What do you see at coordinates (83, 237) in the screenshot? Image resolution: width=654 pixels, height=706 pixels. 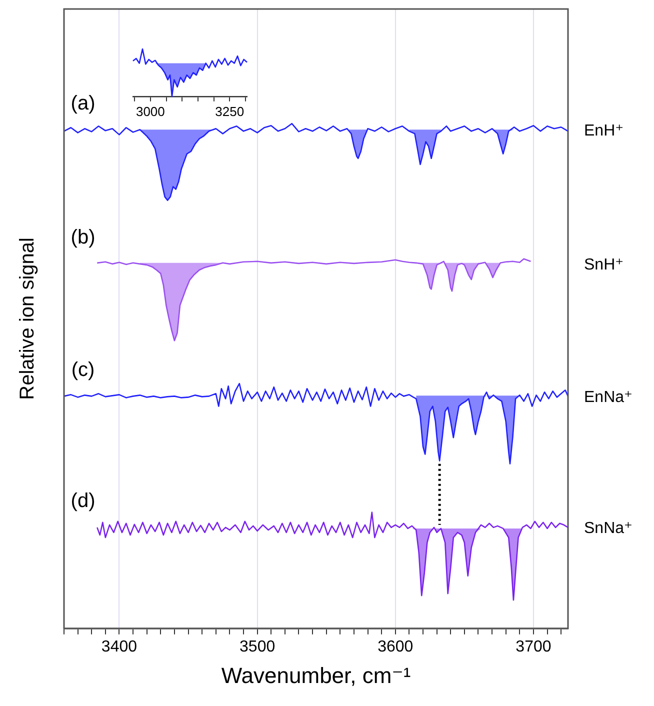 I see `annotation: (b)` at bounding box center [83, 237].